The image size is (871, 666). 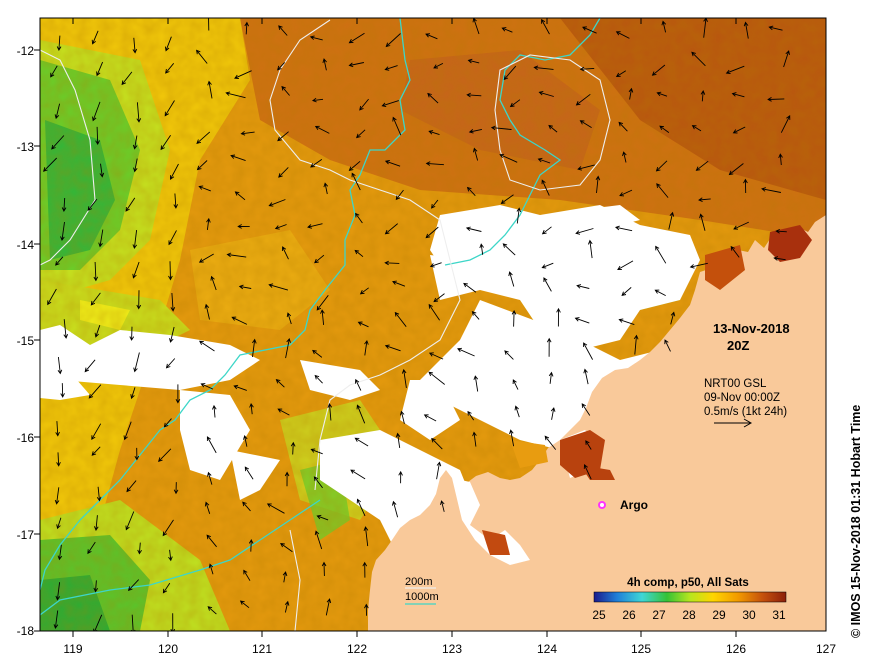 What do you see at coordinates (422, 597) in the screenshot?
I see `contour-1000m-label: 1000m` at bounding box center [422, 597].